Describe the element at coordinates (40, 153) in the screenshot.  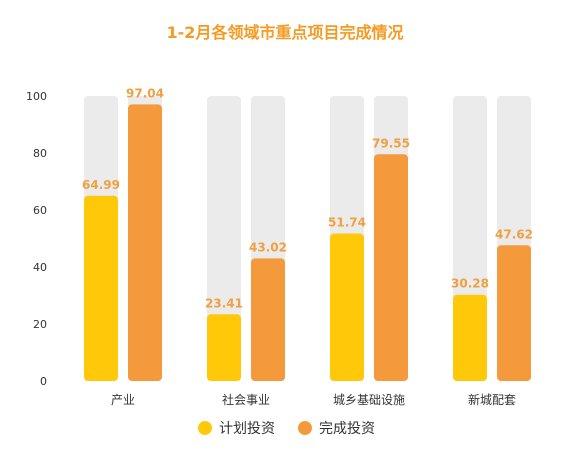
I see `y-tick-label: 80` at that location.